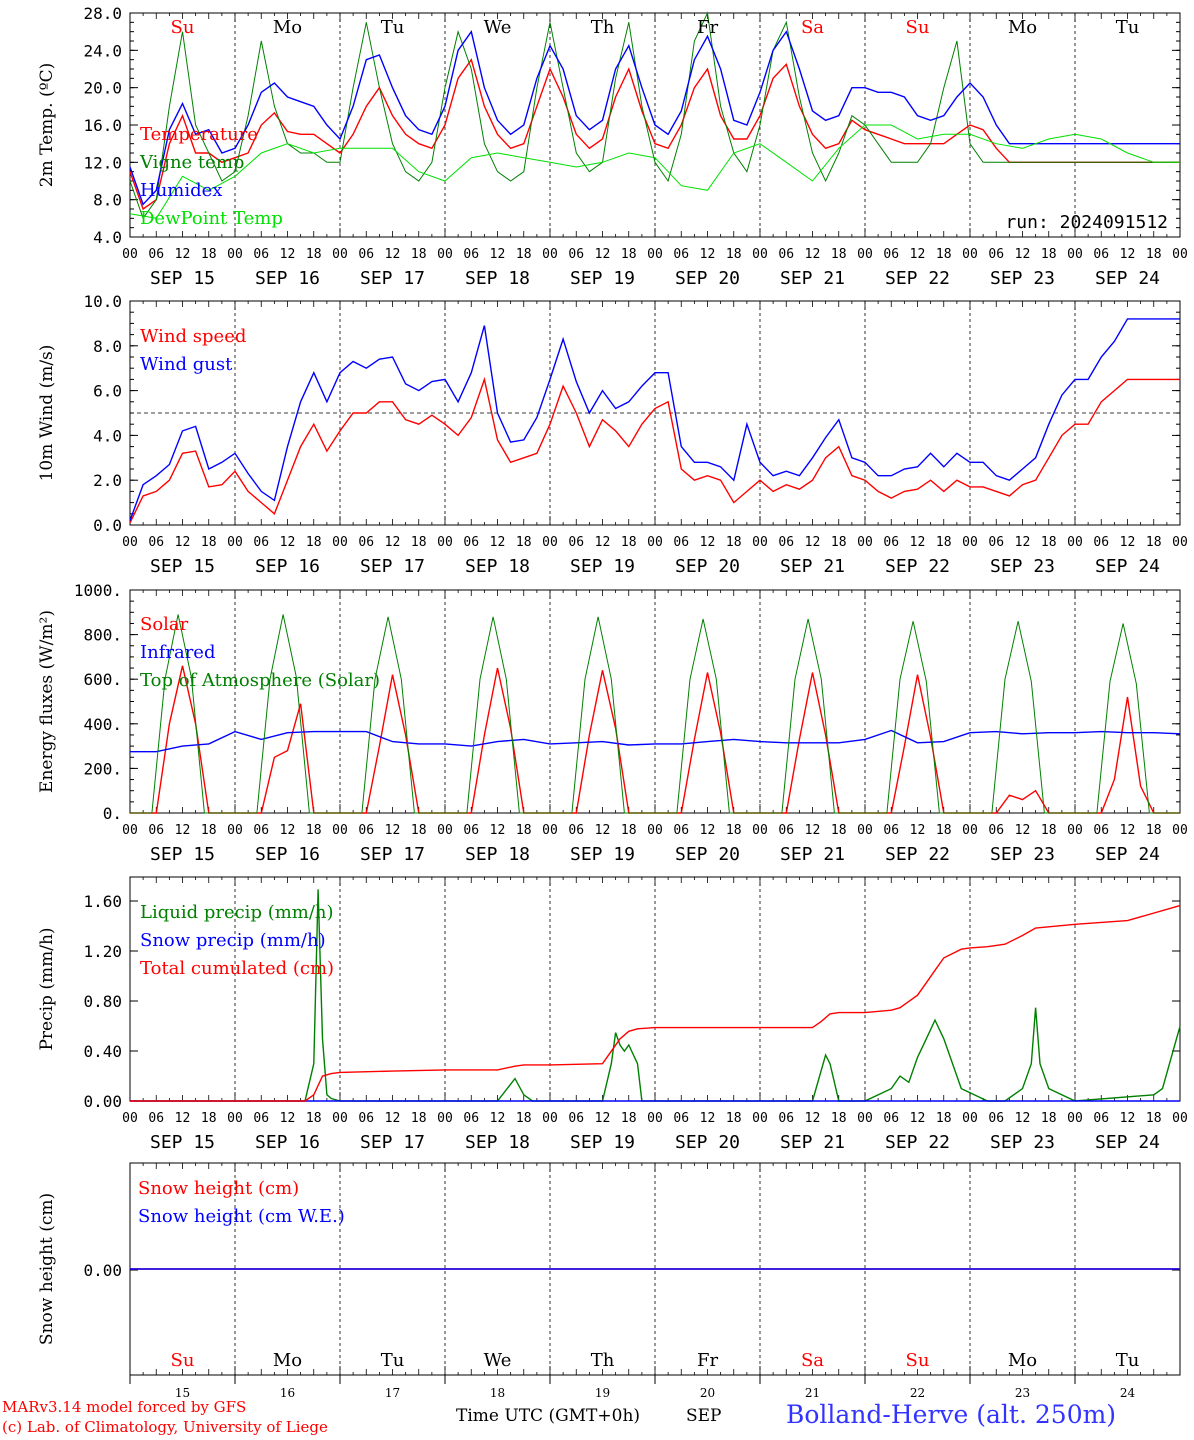  What do you see at coordinates (707, 1142) in the screenshot?
I see `date-label: SEP 20` at bounding box center [707, 1142].